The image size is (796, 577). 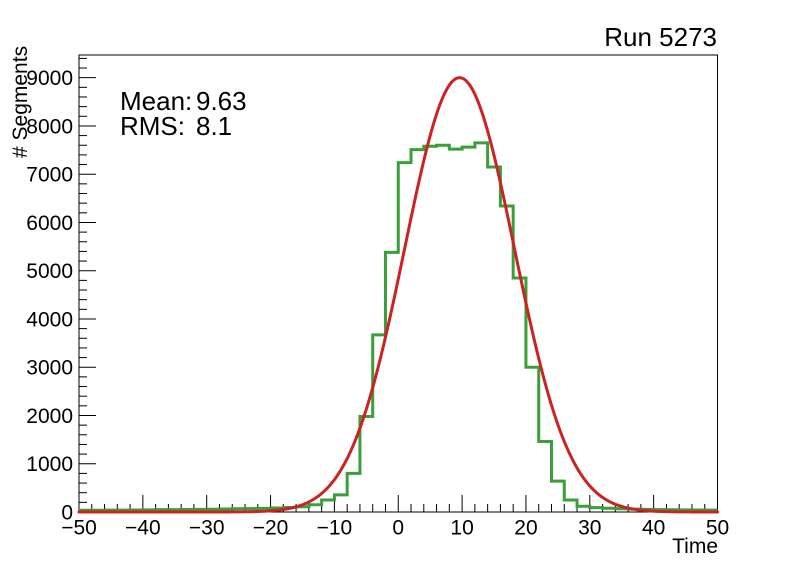 What do you see at coordinates (221, 101) in the screenshot?
I see `stats-mean-value: 9.63` at bounding box center [221, 101].